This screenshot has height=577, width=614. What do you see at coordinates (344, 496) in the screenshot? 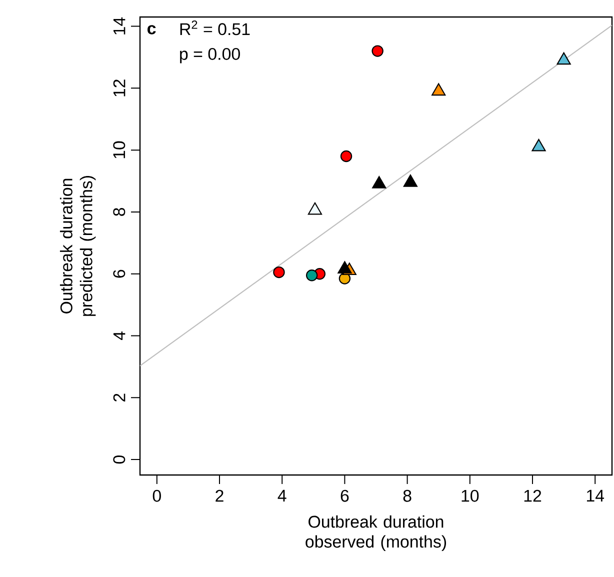
I see `x-tick-label: 6` at bounding box center [344, 496].